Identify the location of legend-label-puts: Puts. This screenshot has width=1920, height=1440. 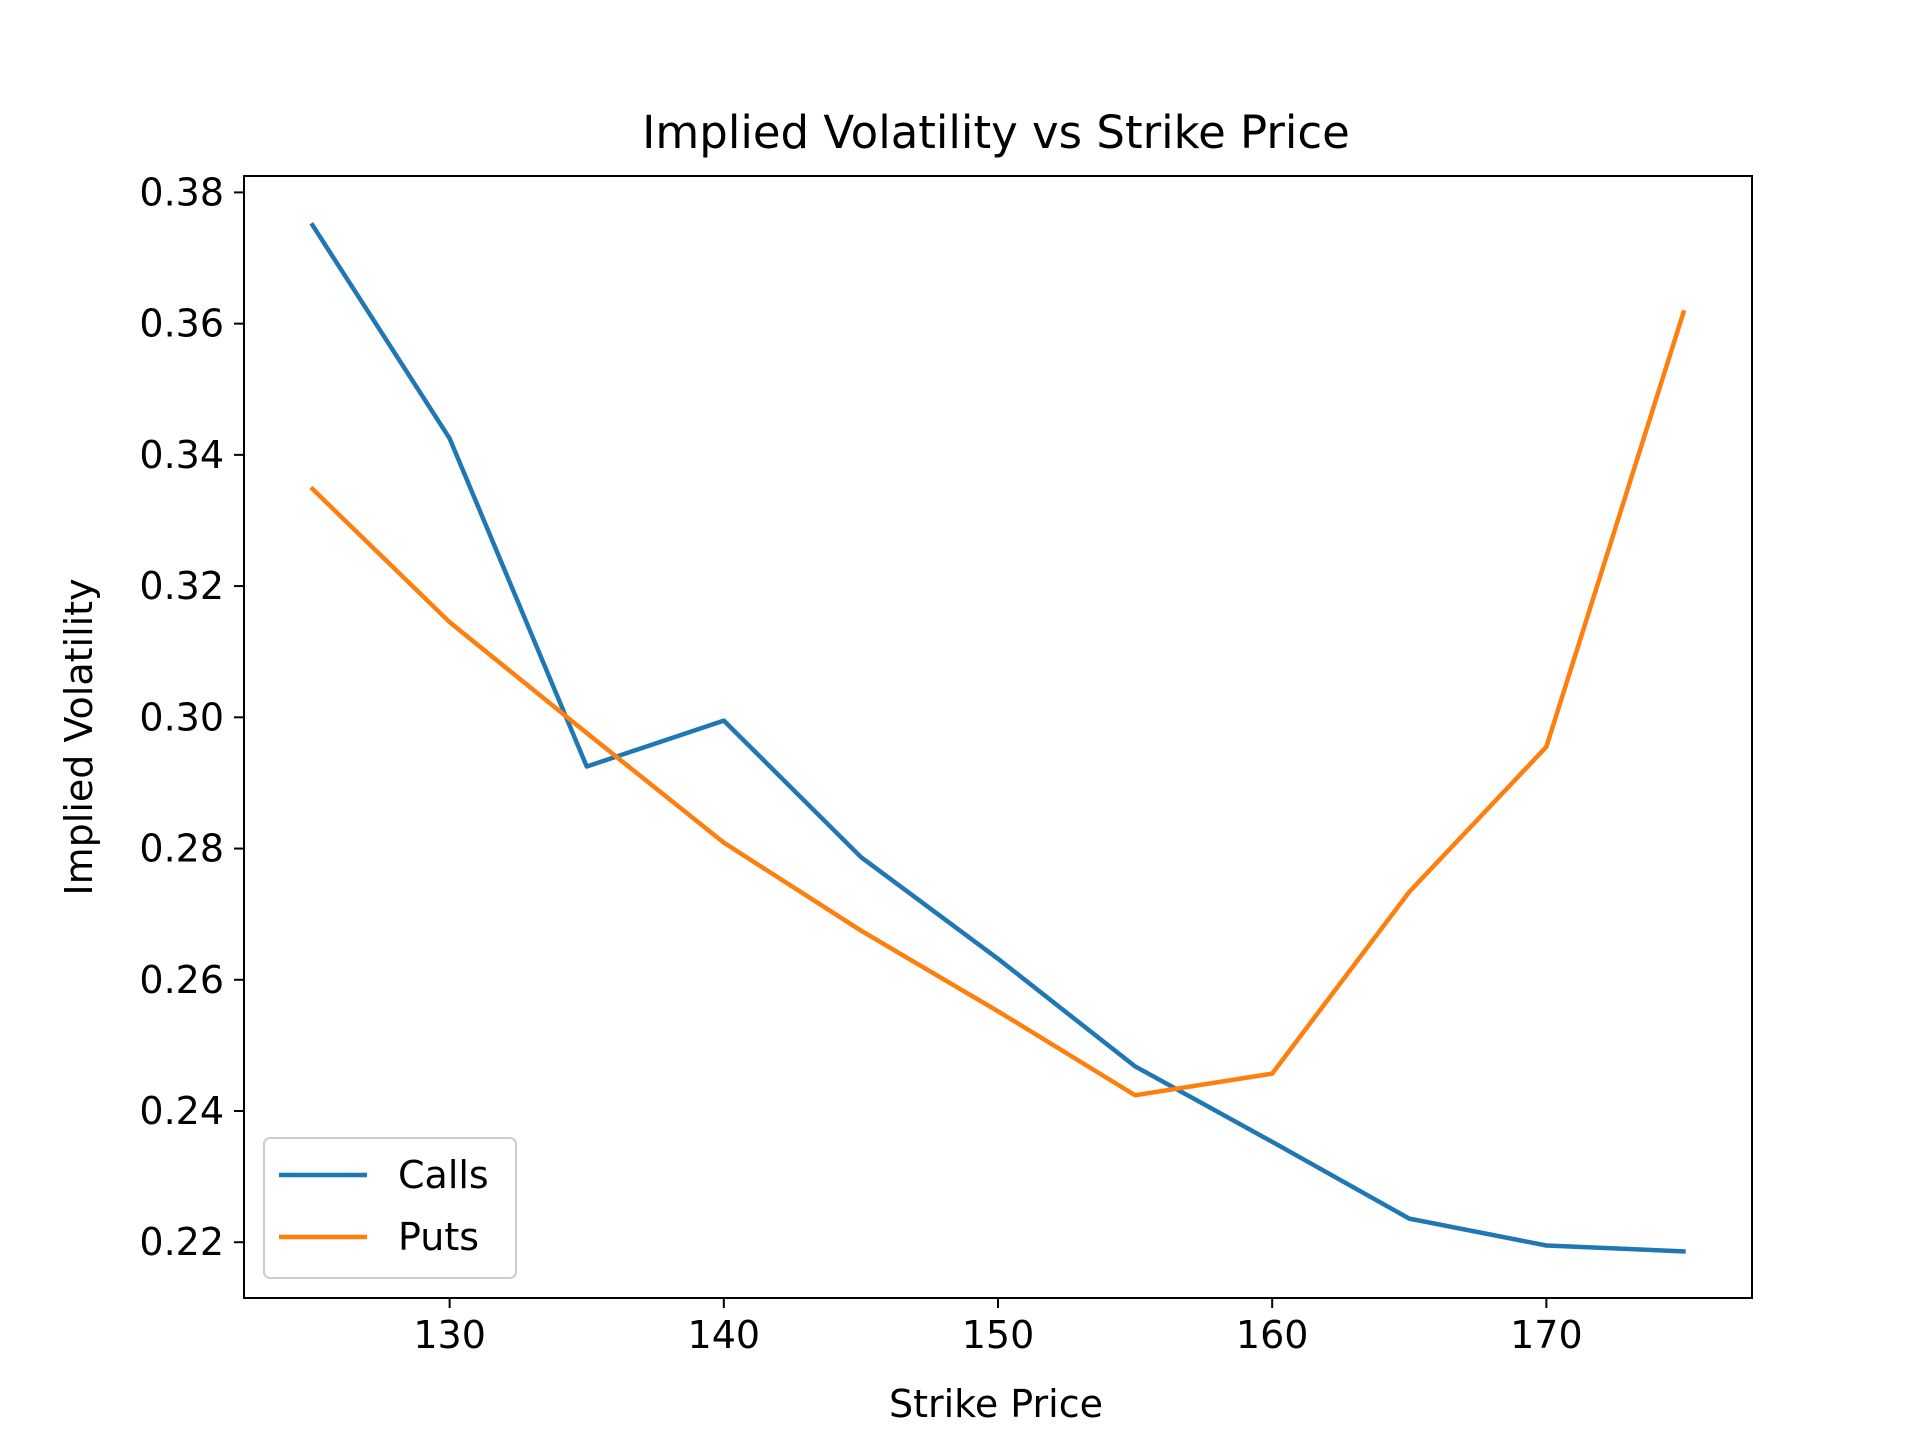
(438, 1237).